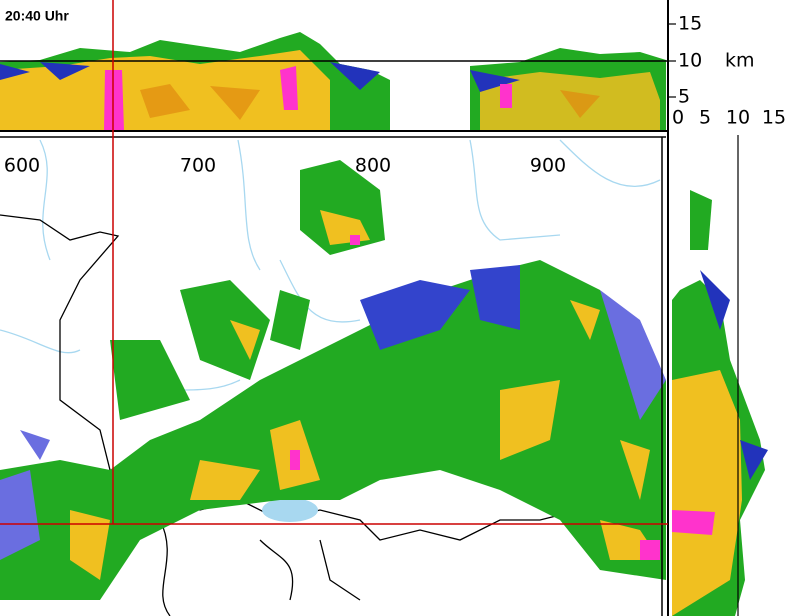 The image size is (800, 616). What do you see at coordinates (690, 24) in the screenshot?
I see `height-label: 15` at bounding box center [690, 24].